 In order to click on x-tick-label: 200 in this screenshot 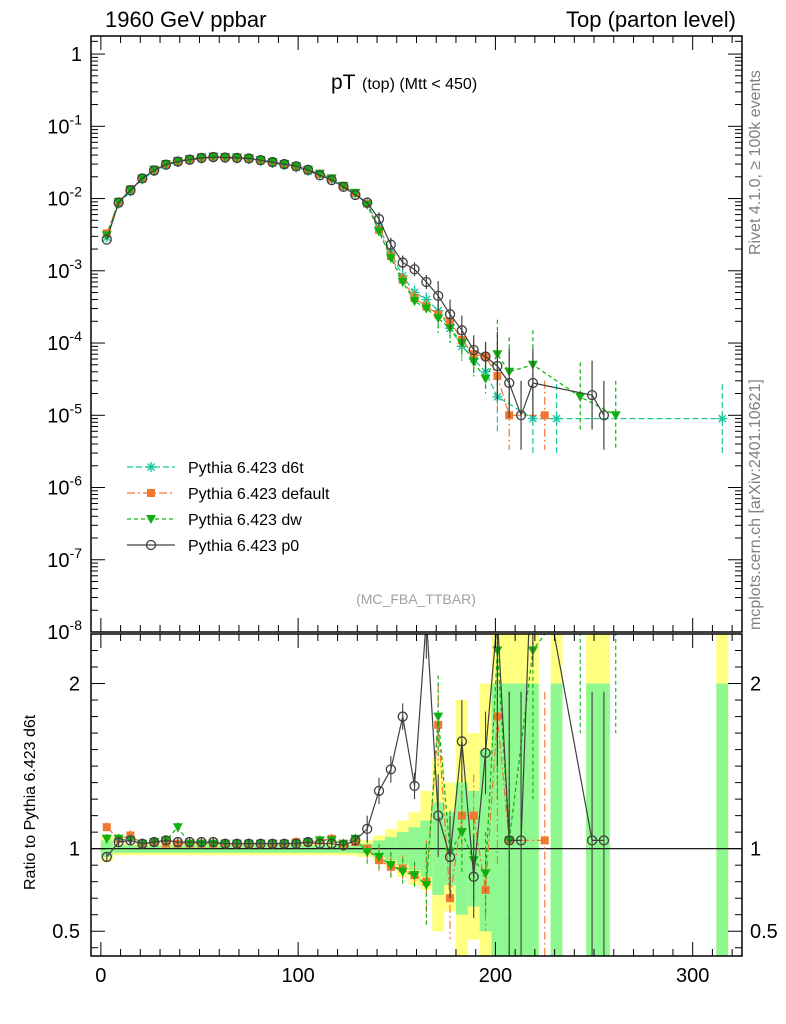, I will do `click(495, 976)`.